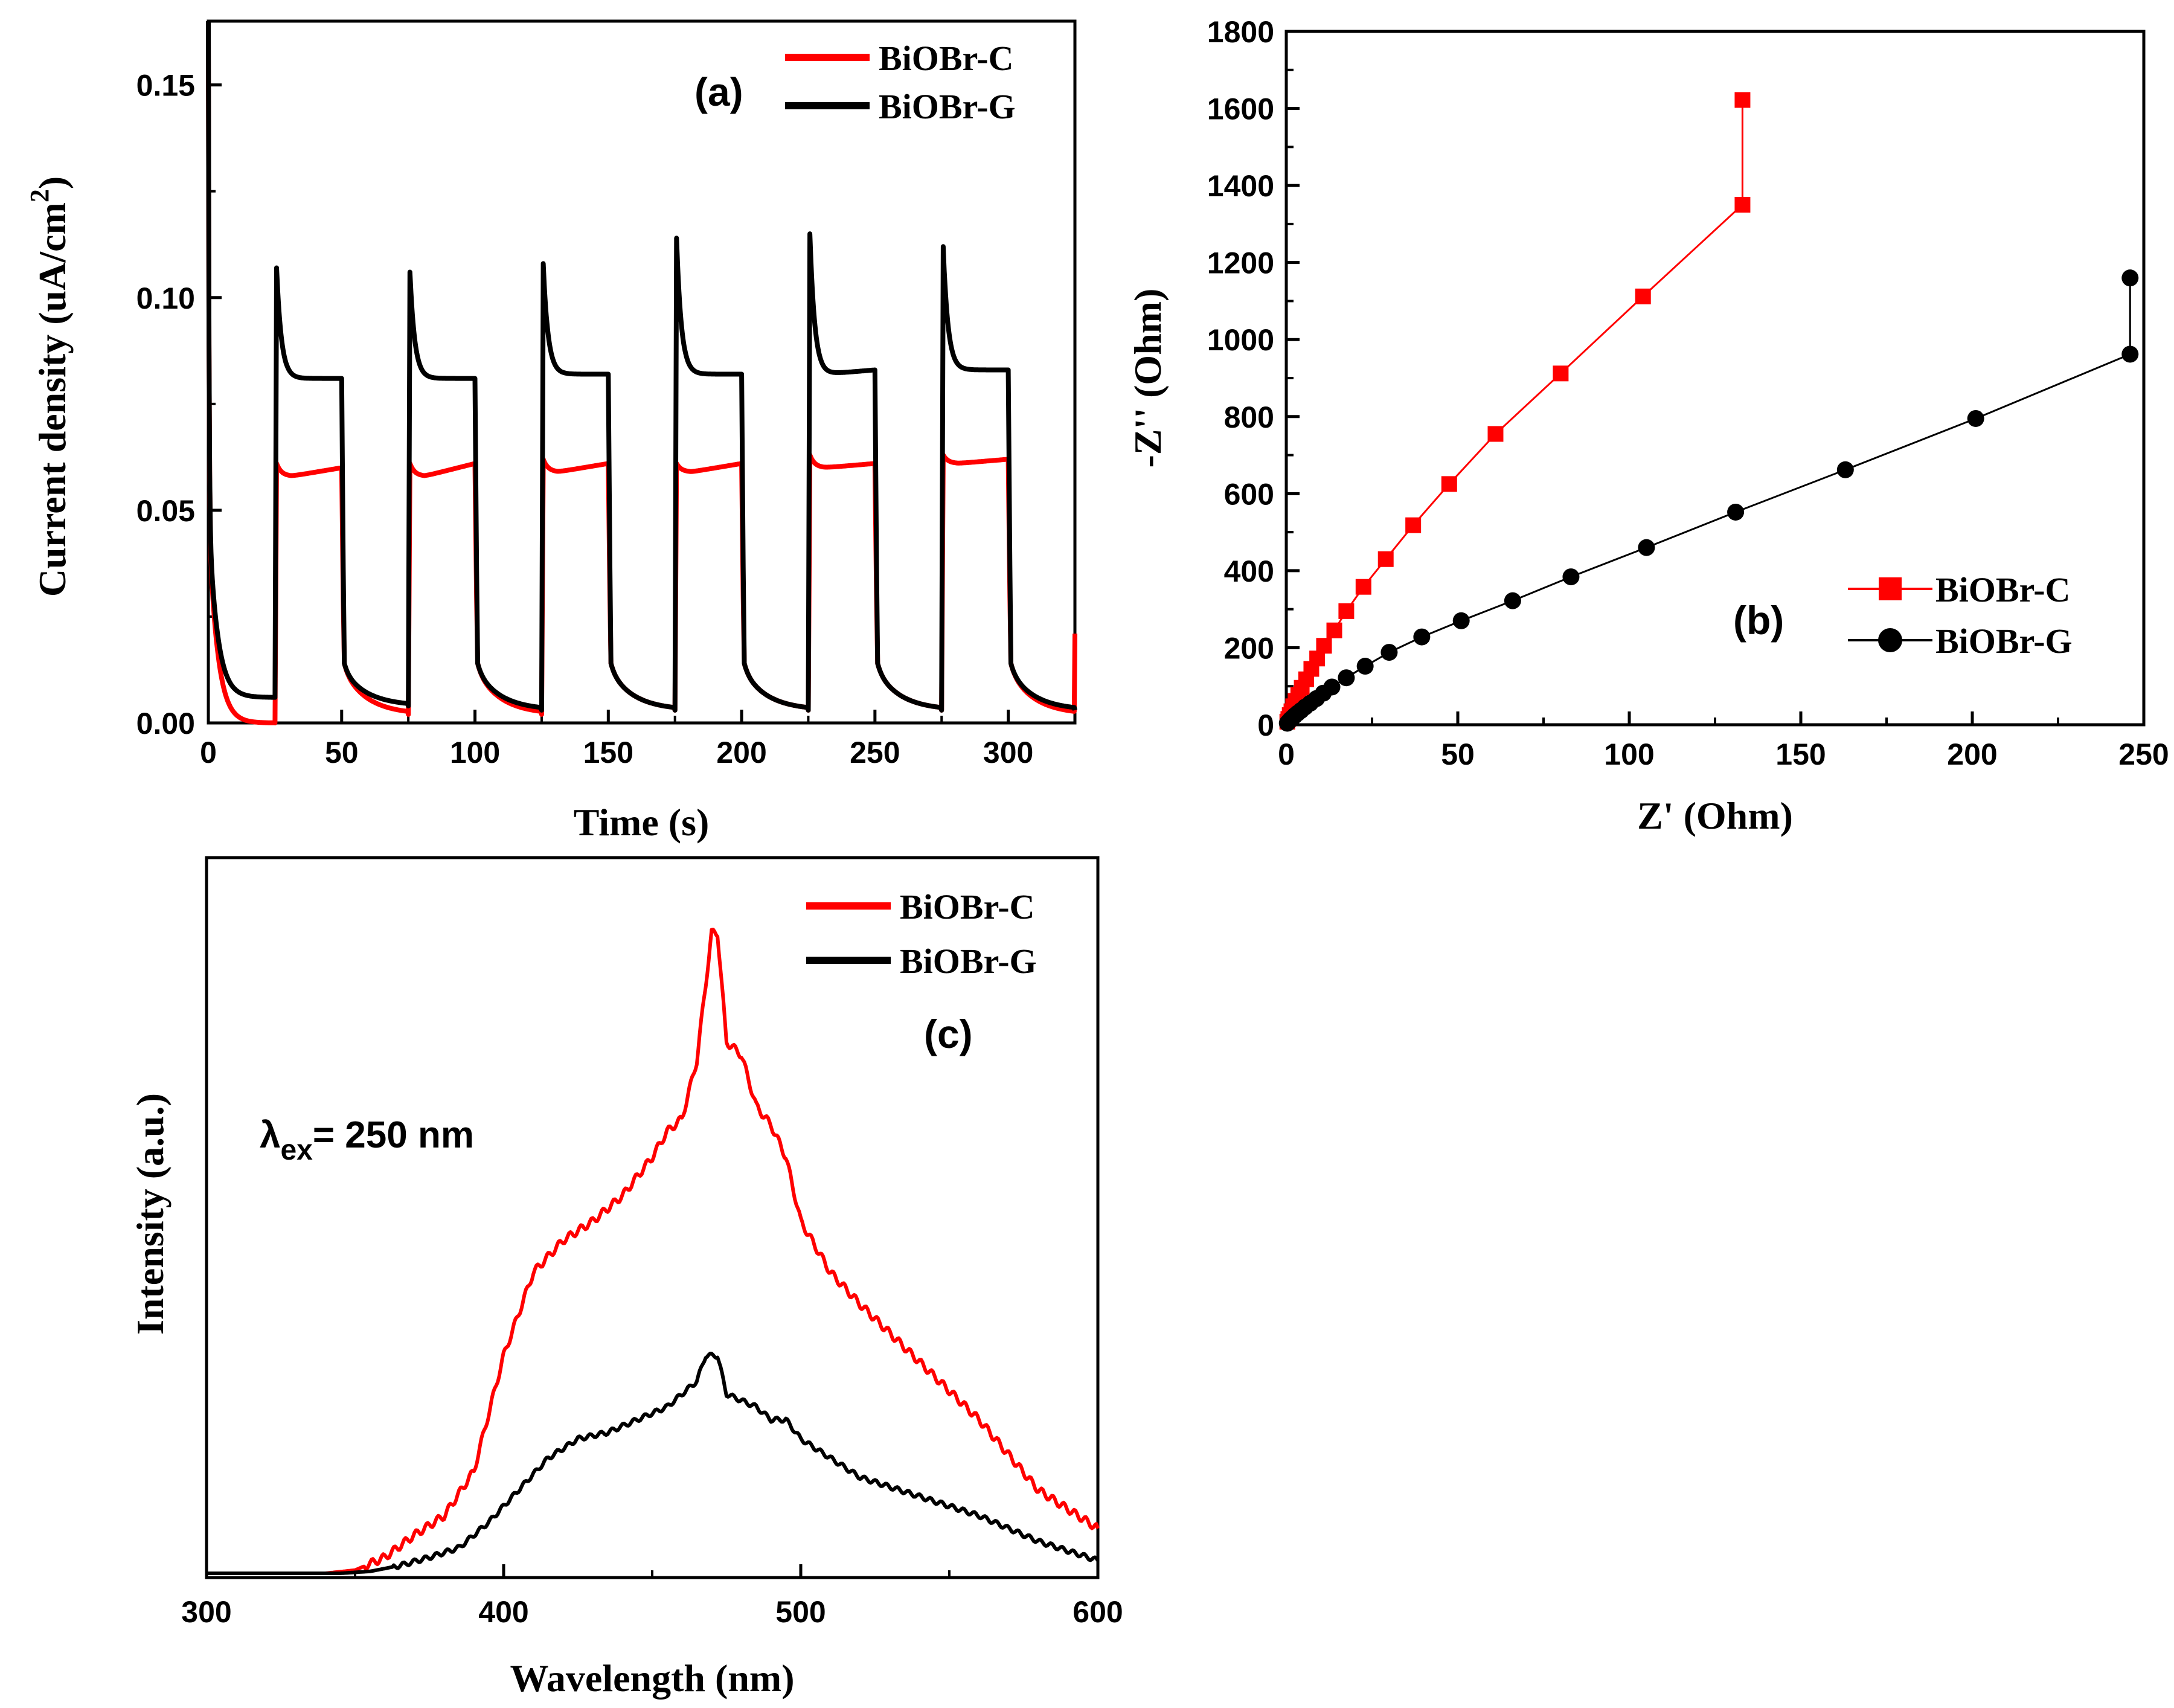 The image size is (2174, 1708). I want to click on a-xtick-label: 0, so click(209, 752).